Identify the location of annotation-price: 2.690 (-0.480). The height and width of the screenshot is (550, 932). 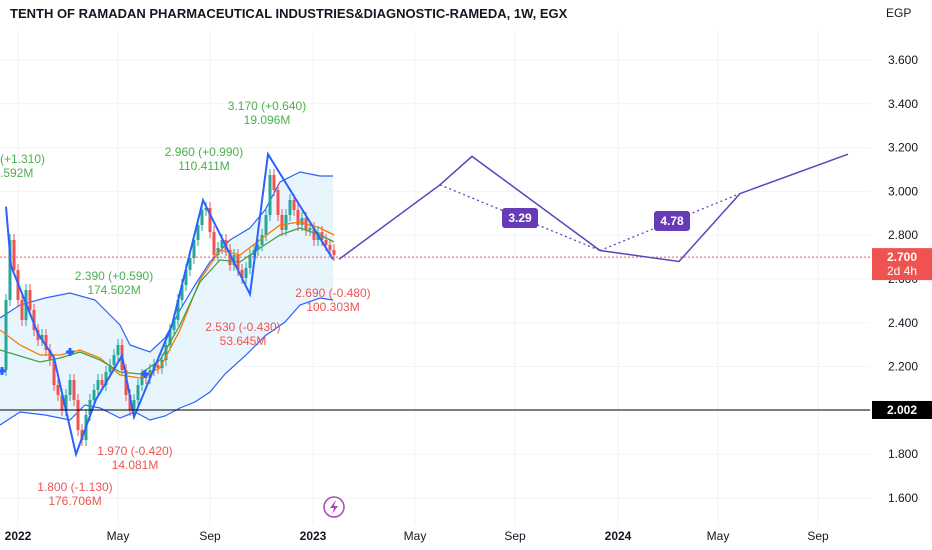
(332, 293).